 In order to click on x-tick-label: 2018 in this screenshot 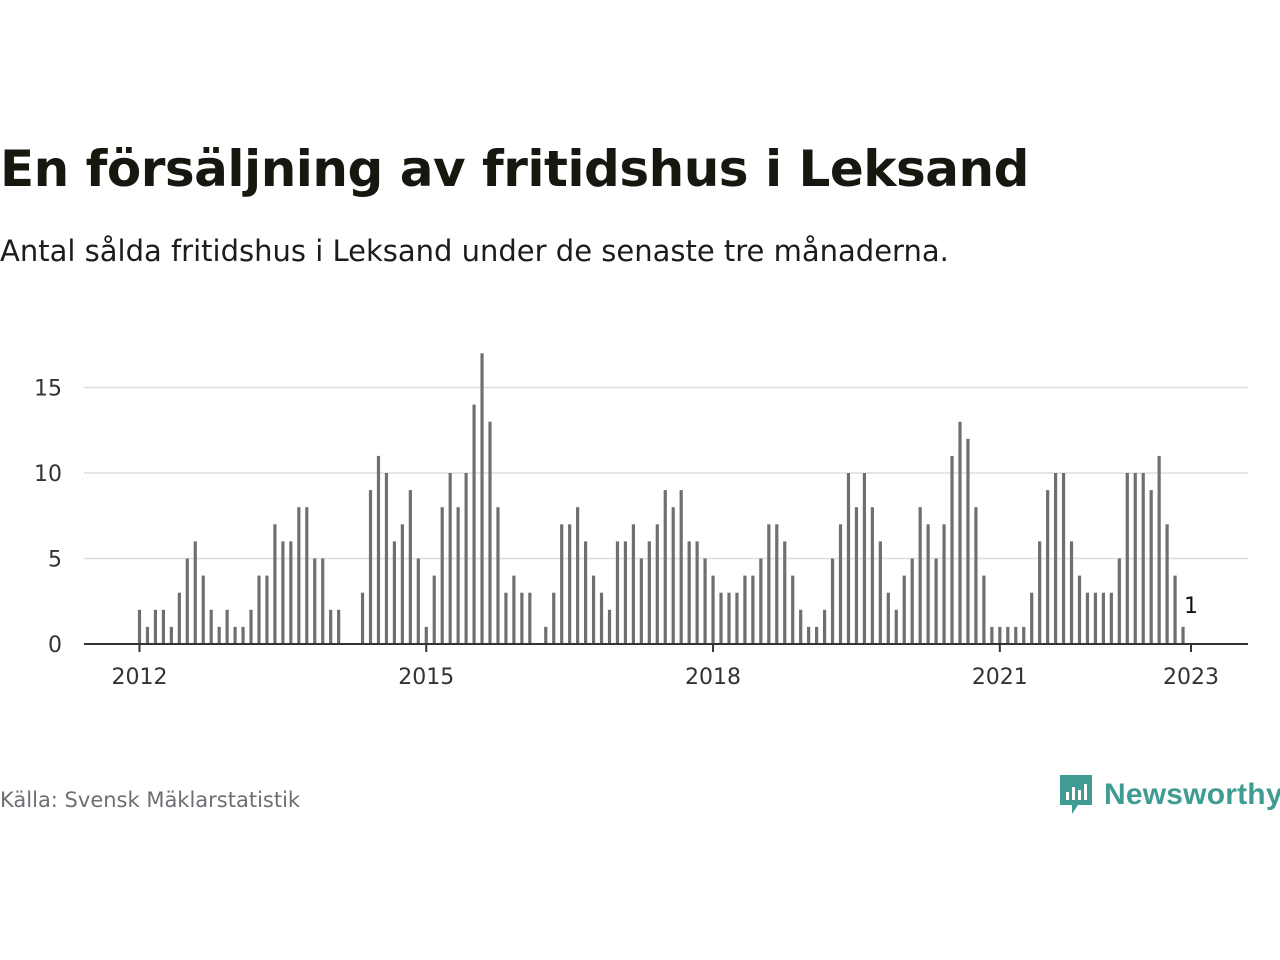, I will do `click(713, 677)`.